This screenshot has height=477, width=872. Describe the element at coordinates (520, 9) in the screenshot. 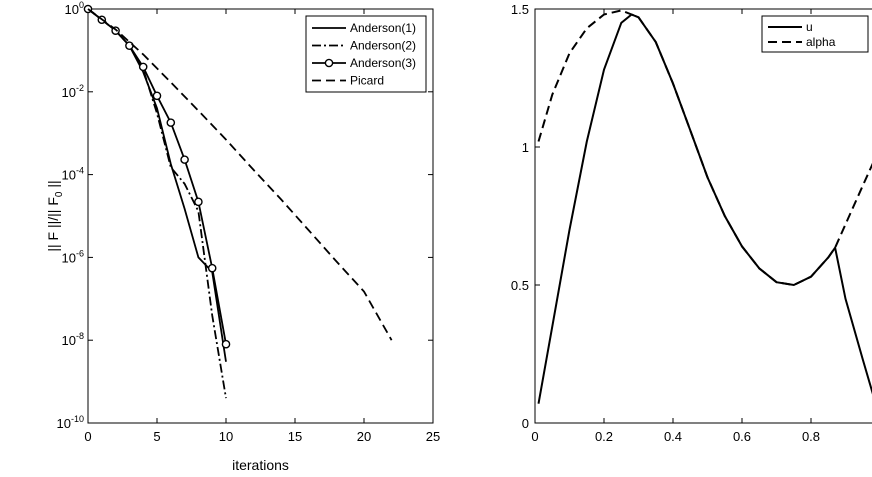

I see `y-tick-label: 1.5` at that location.